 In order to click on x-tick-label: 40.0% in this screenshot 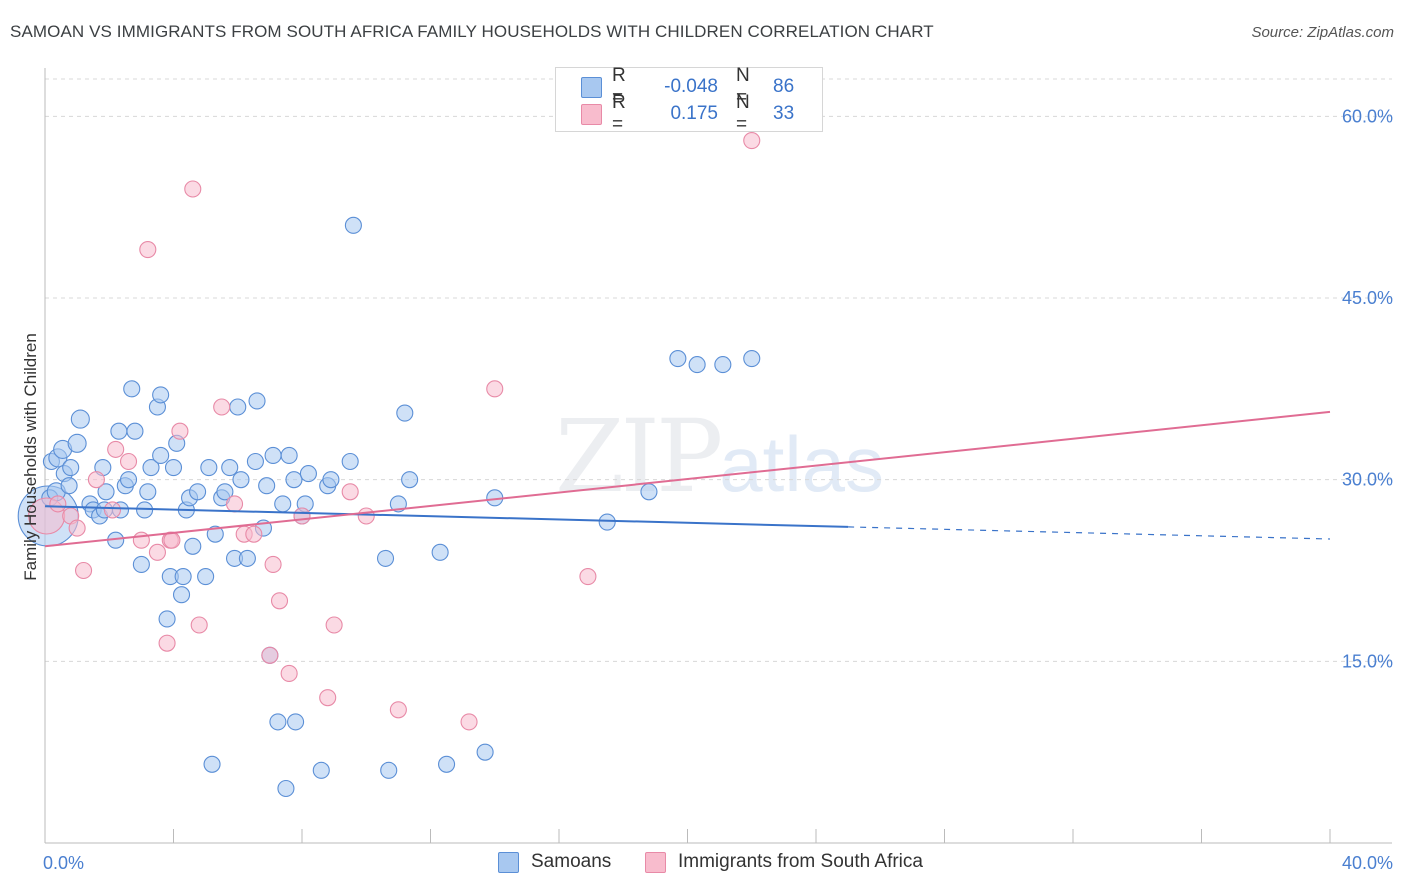, I will do `click(1367, 863)`.